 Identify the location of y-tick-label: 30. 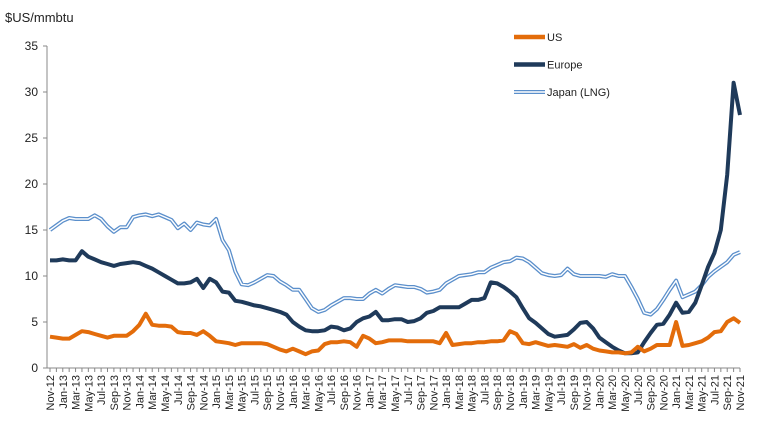
(32, 92).